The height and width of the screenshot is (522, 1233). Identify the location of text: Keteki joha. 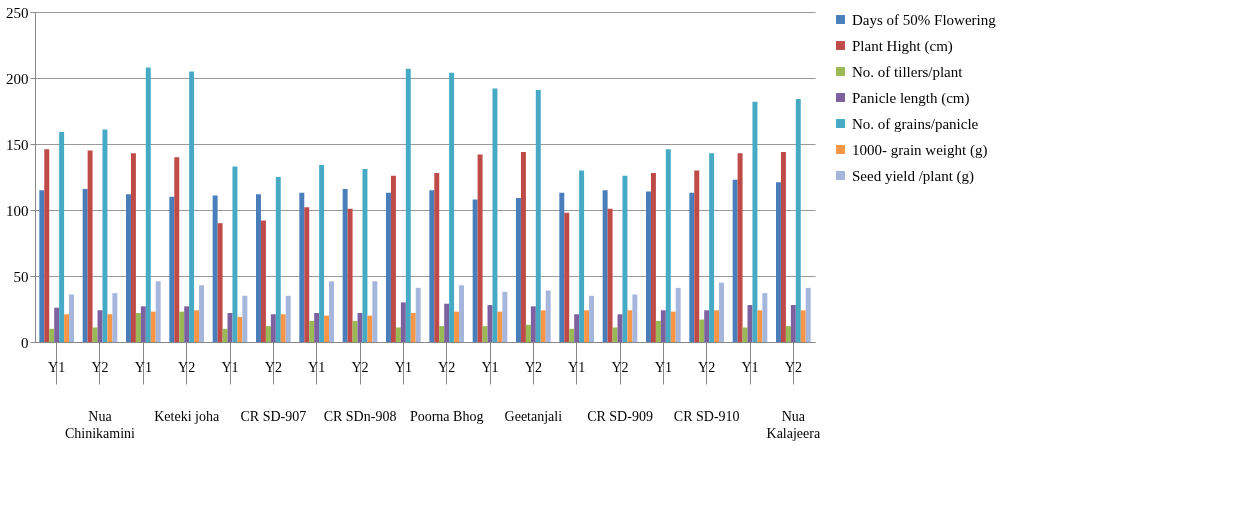
(187, 416).